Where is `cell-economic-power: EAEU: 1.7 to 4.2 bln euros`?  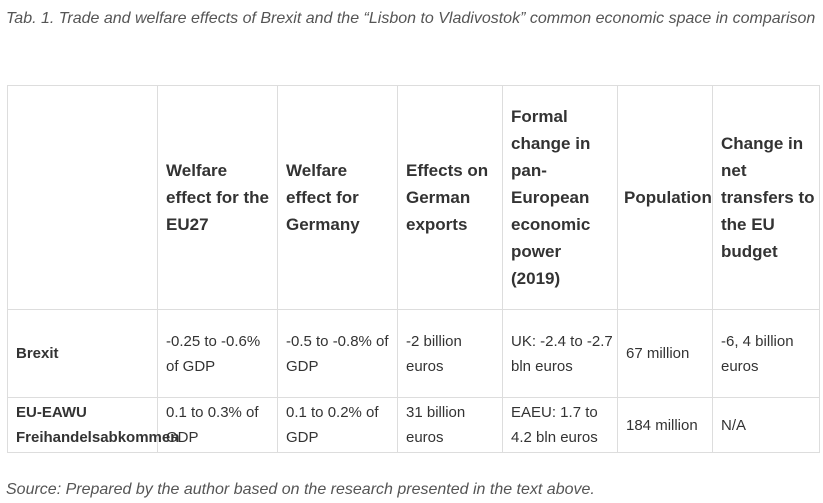
cell-economic-power: EAEU: 1.7 to 4.2 bln euros is located at coordinates (560, 425).